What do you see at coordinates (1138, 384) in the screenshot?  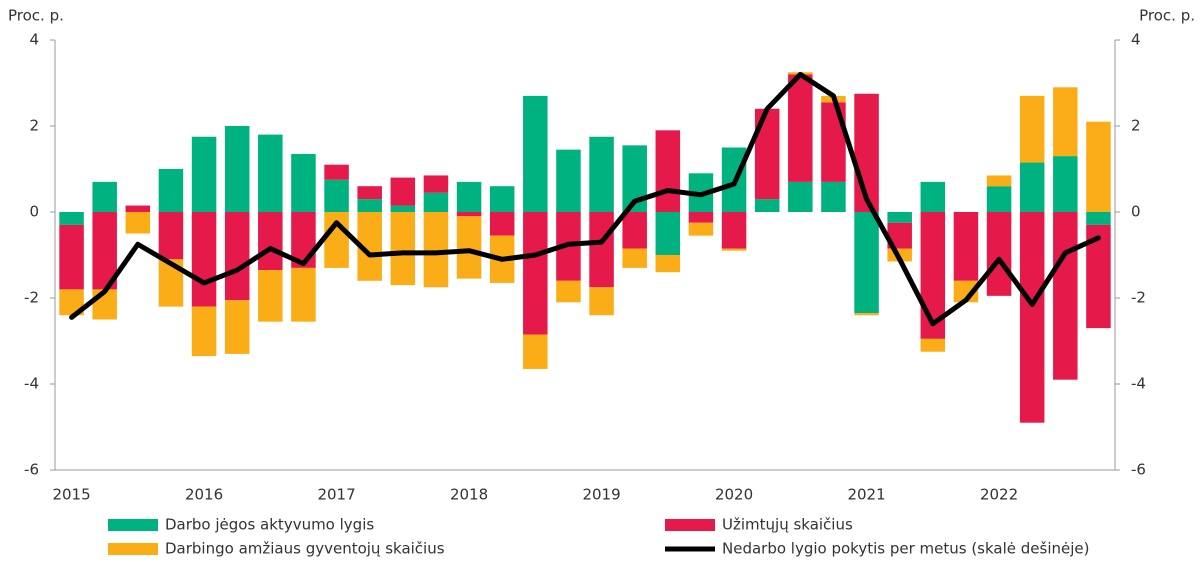 I see `y2-tick-label: -4` at bounding box center [1138, 384].